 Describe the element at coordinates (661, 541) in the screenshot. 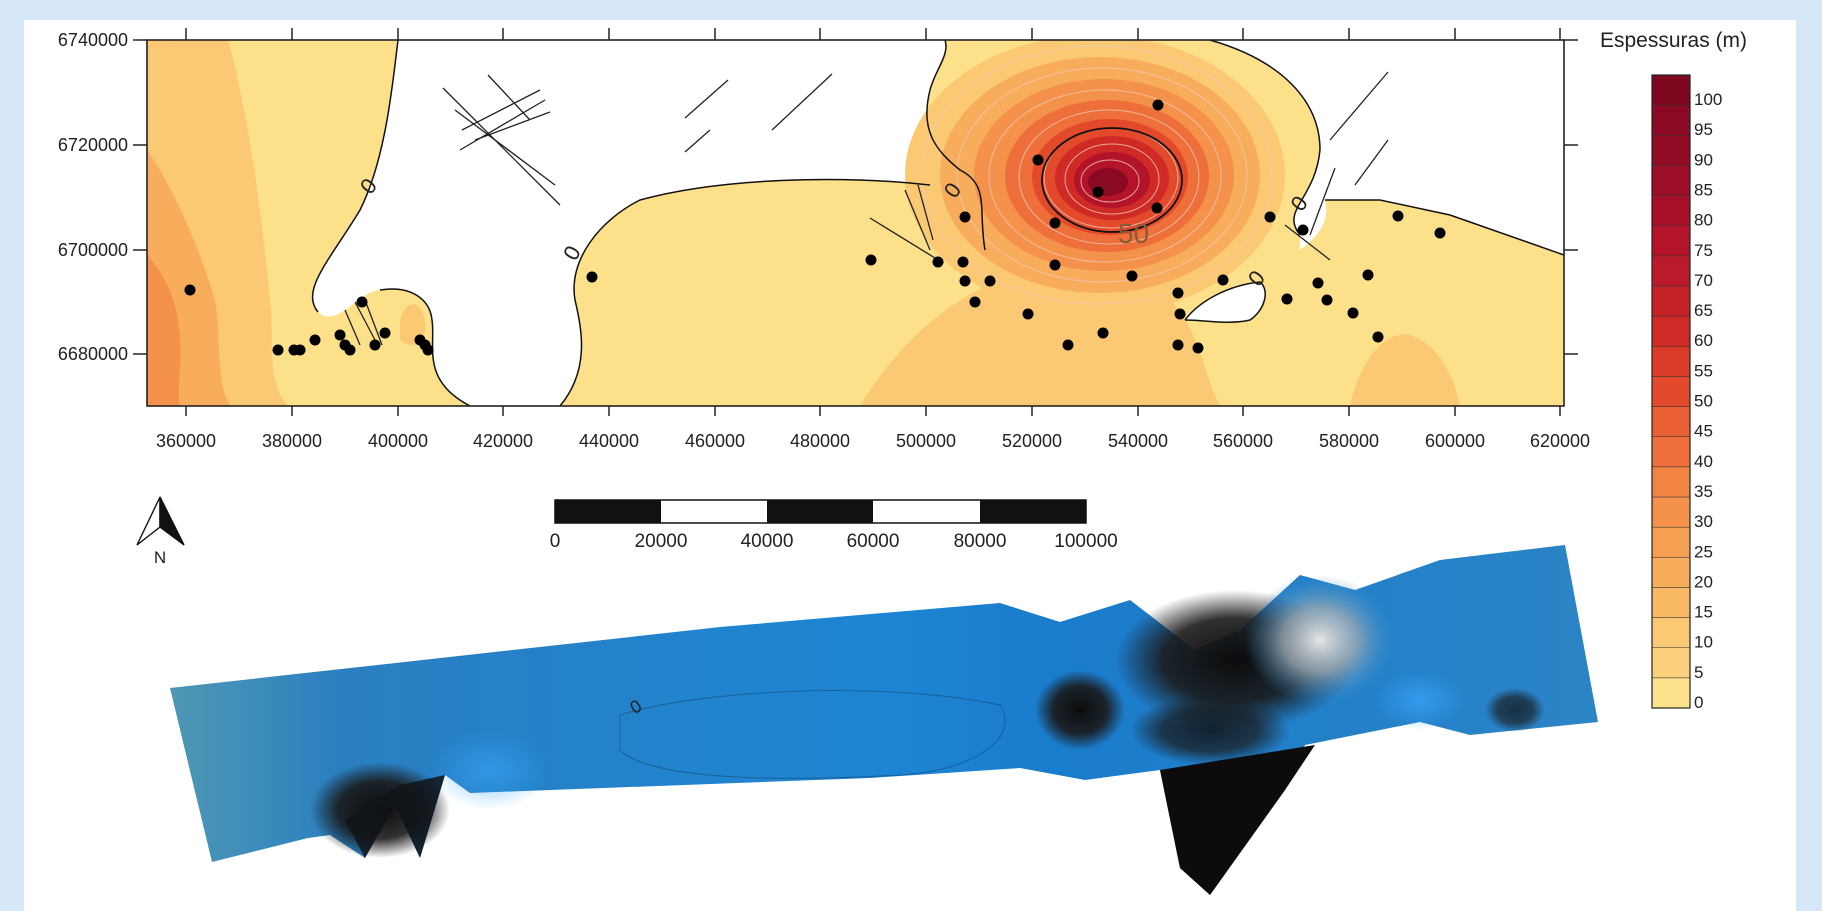

I see `scale-label: 20000` at that location.